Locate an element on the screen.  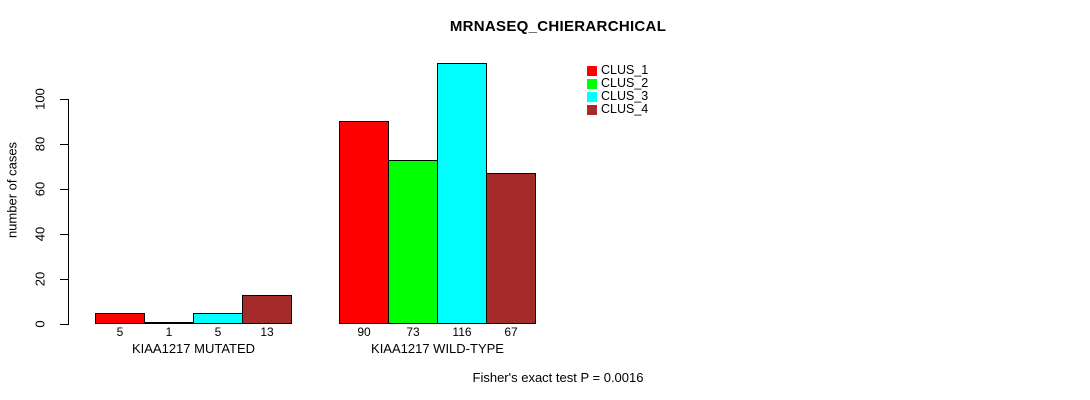
legend-item-clus_1: CLUS_1 is located at coordinates (617, 70).